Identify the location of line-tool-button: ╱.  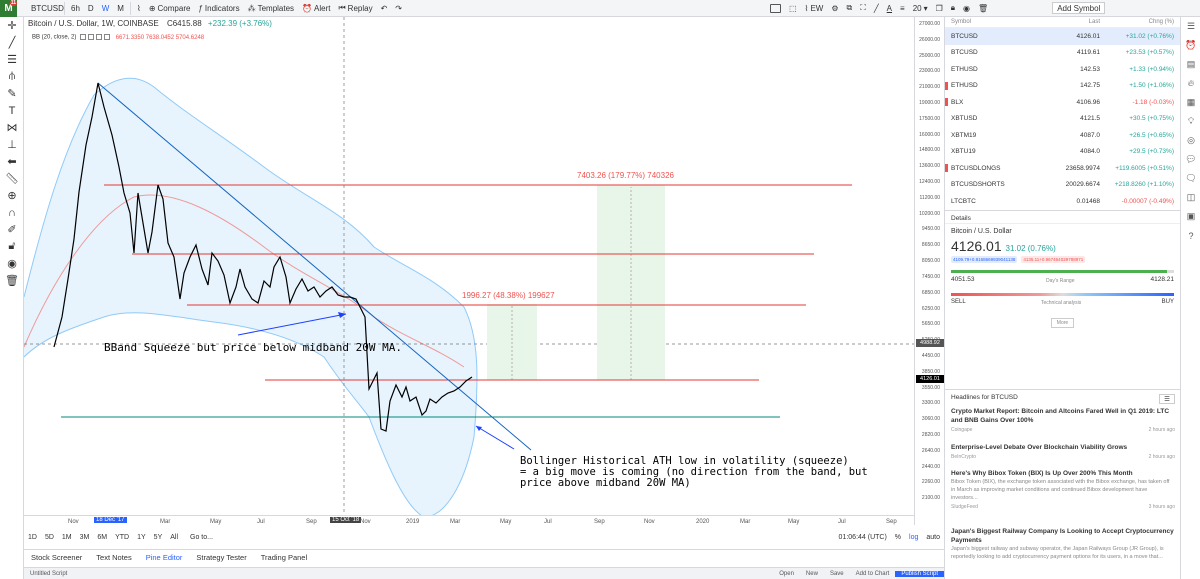
(876, 8).